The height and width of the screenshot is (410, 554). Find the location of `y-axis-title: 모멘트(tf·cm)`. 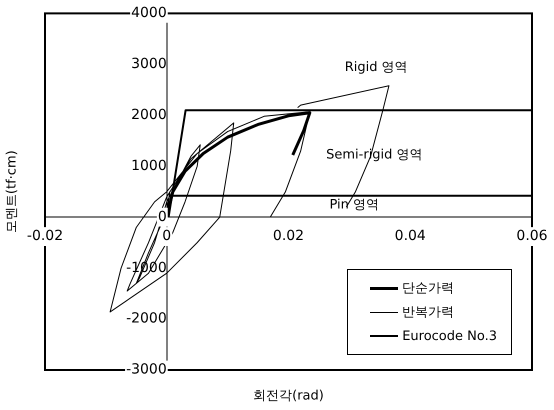

y-axis-title: 모멘트(tf·cm) is located at coordinates (12, 192).